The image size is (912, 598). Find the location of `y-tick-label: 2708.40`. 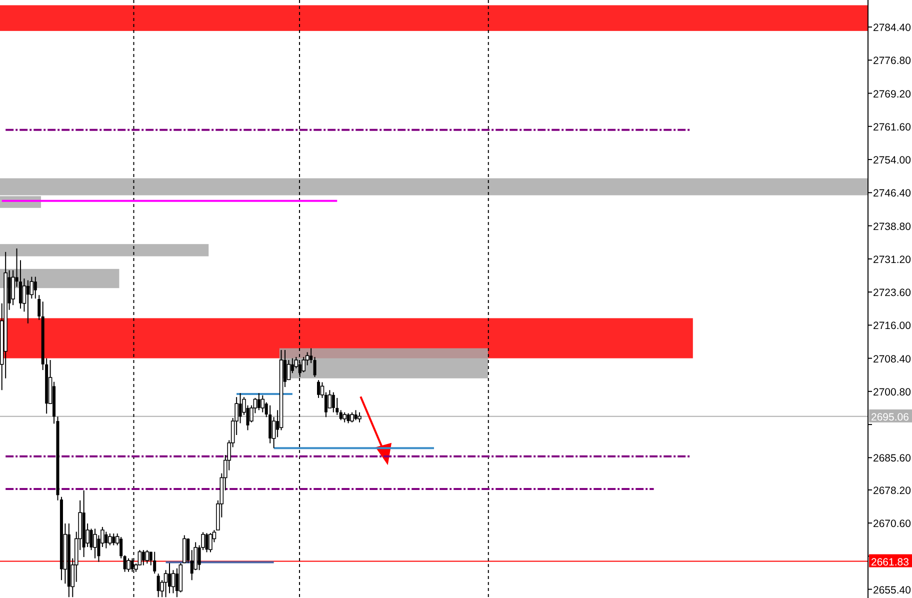

y-tick-label: 2708.40 is located at coordinates (892, 359).